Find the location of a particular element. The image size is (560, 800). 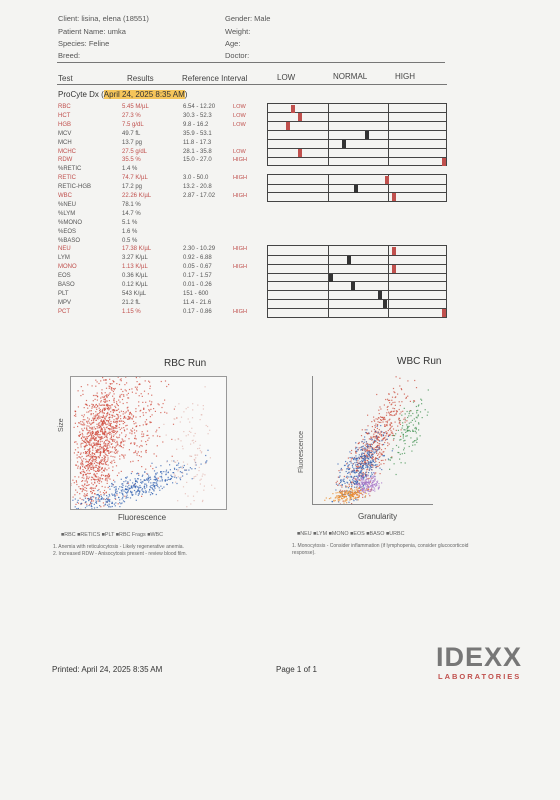

range-grid is located at coordinates (357, 281).